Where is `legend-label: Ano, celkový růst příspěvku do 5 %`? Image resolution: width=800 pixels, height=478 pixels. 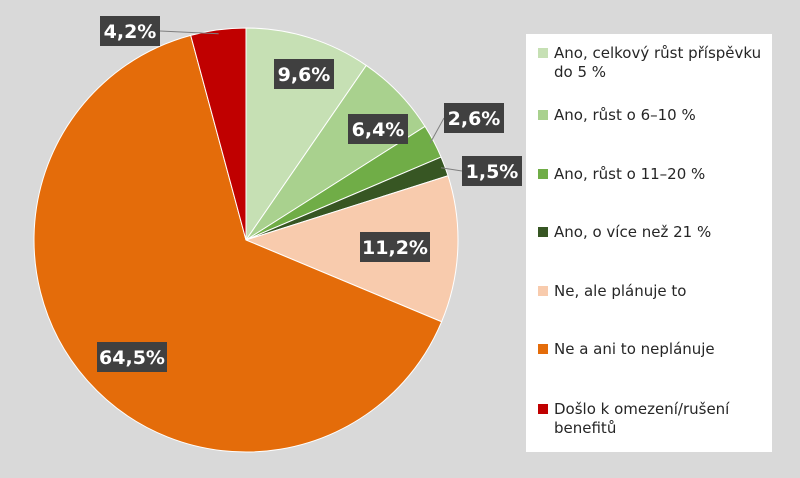
legend-label: Ano, celkový růst příspěvku do 5 % is located at coordinates (658, 62).